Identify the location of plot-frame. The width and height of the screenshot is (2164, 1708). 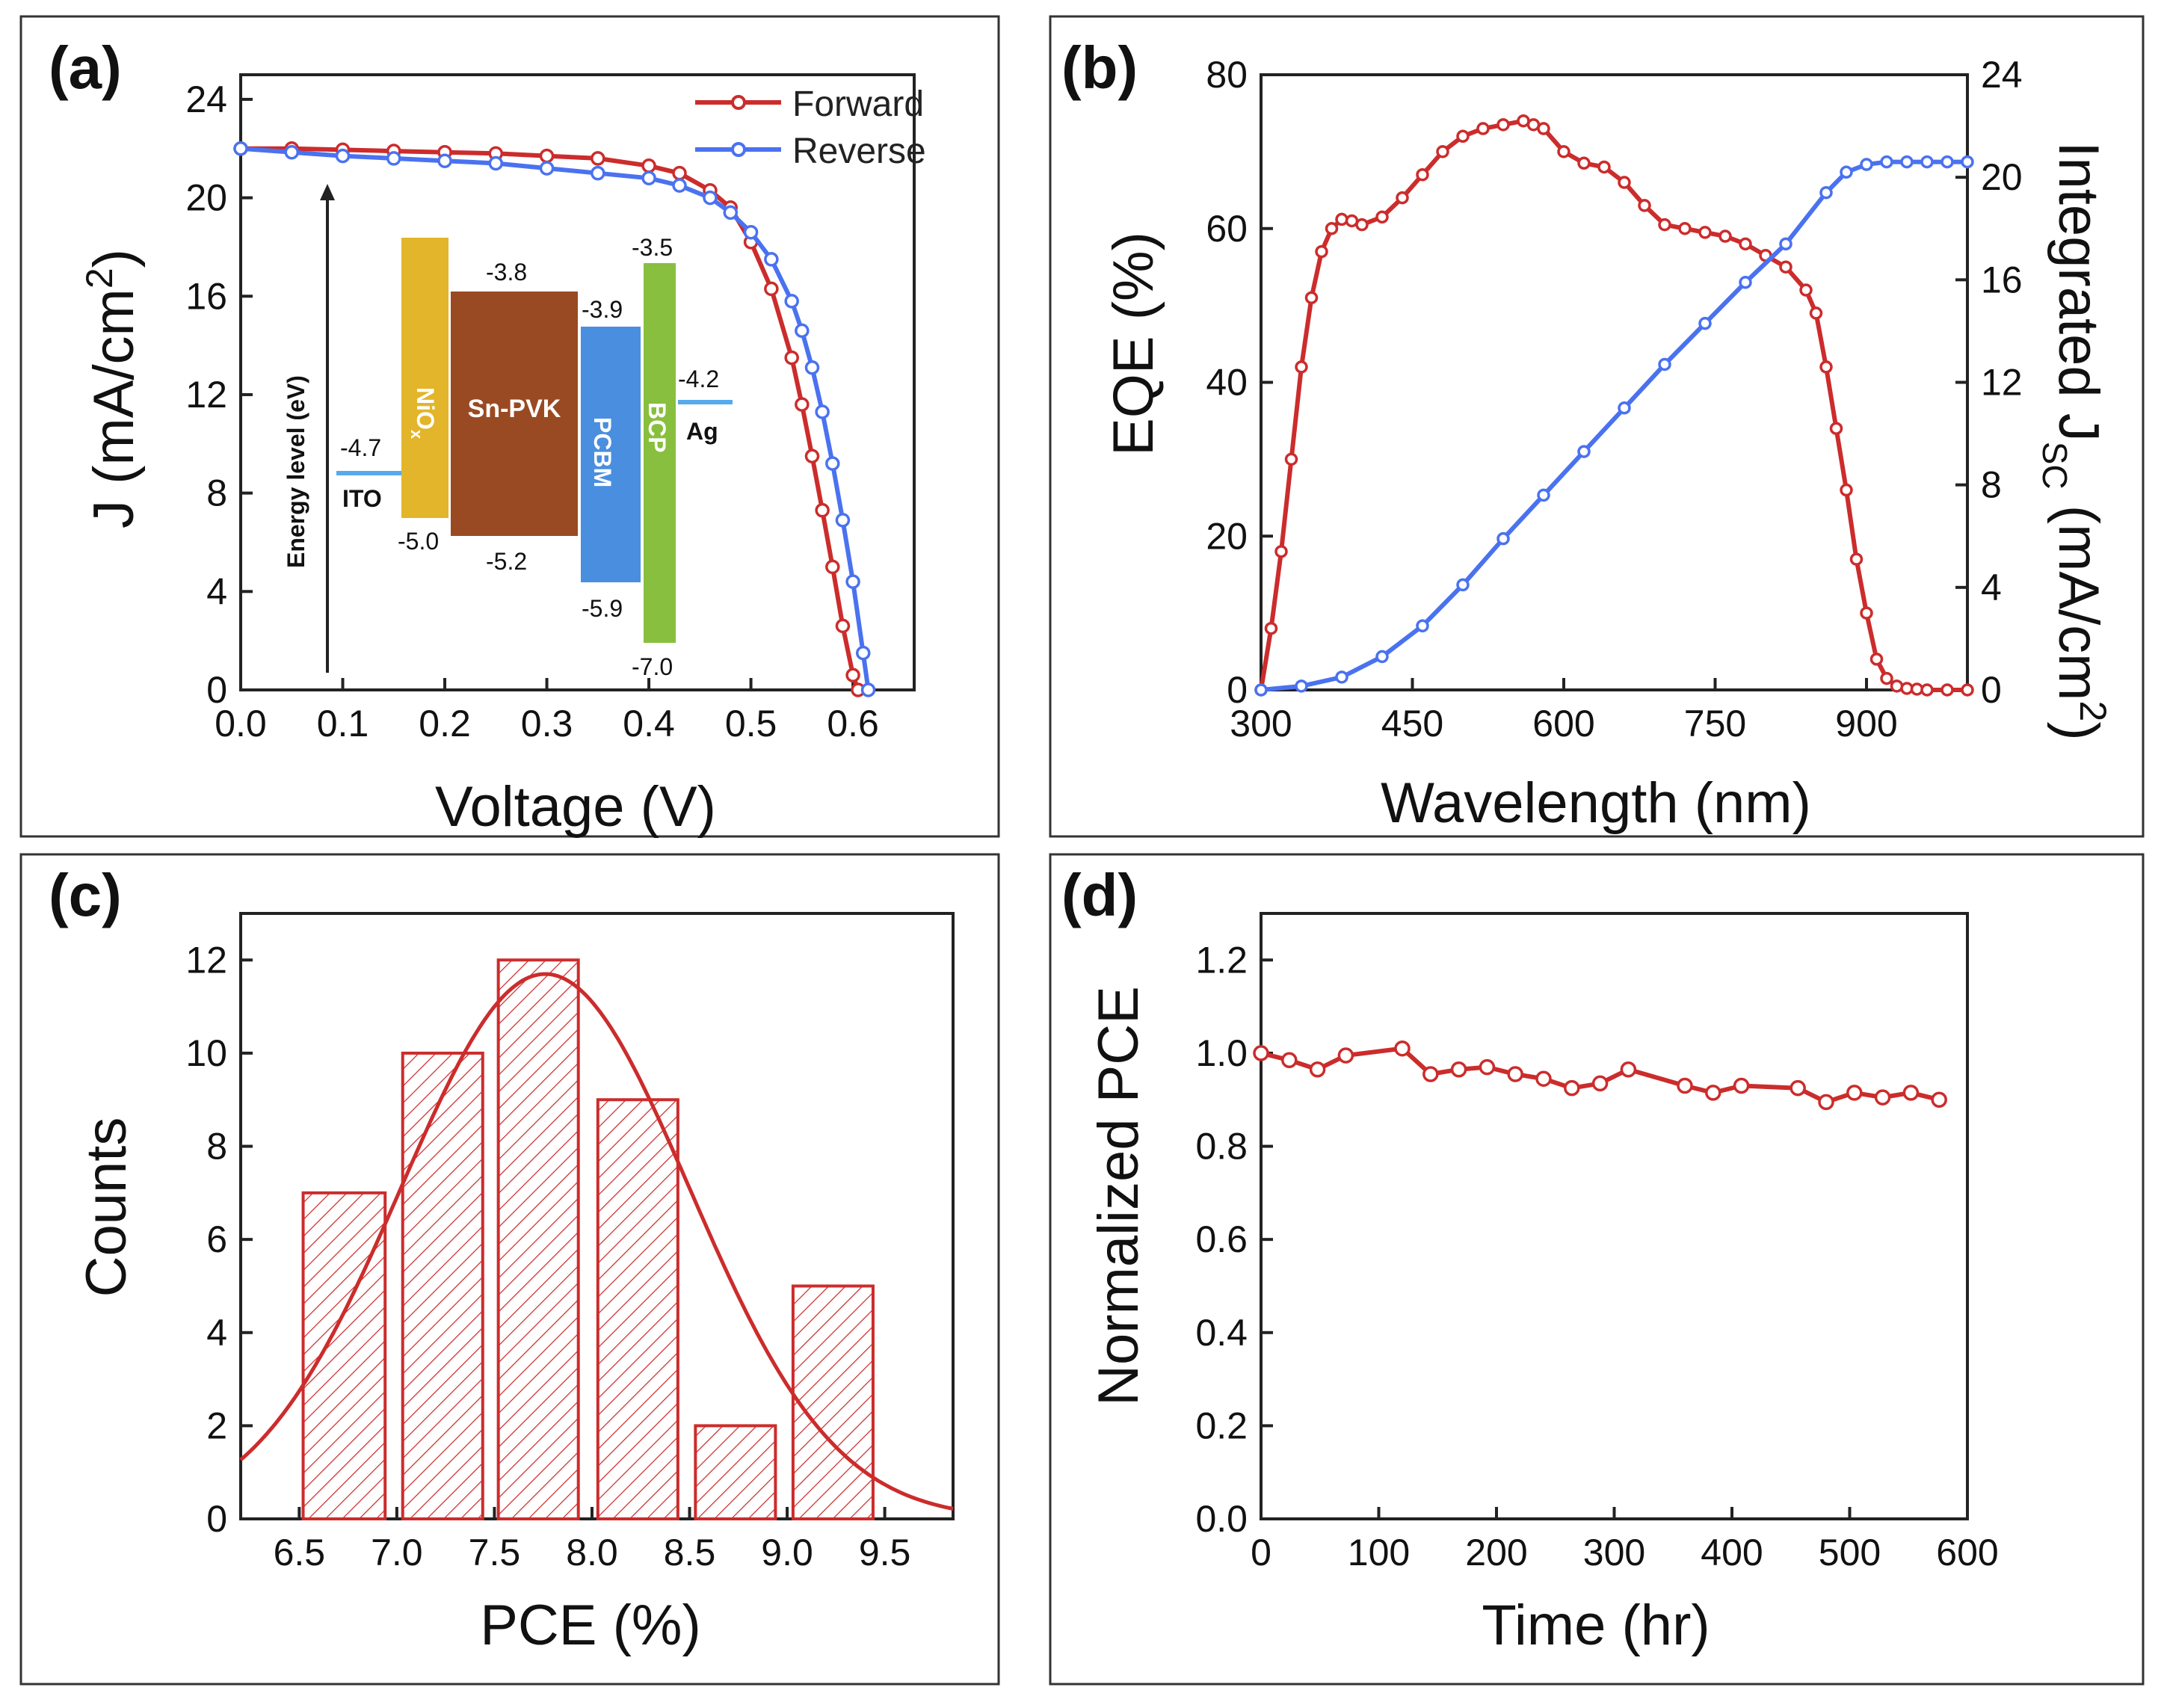
(1615, 1216).